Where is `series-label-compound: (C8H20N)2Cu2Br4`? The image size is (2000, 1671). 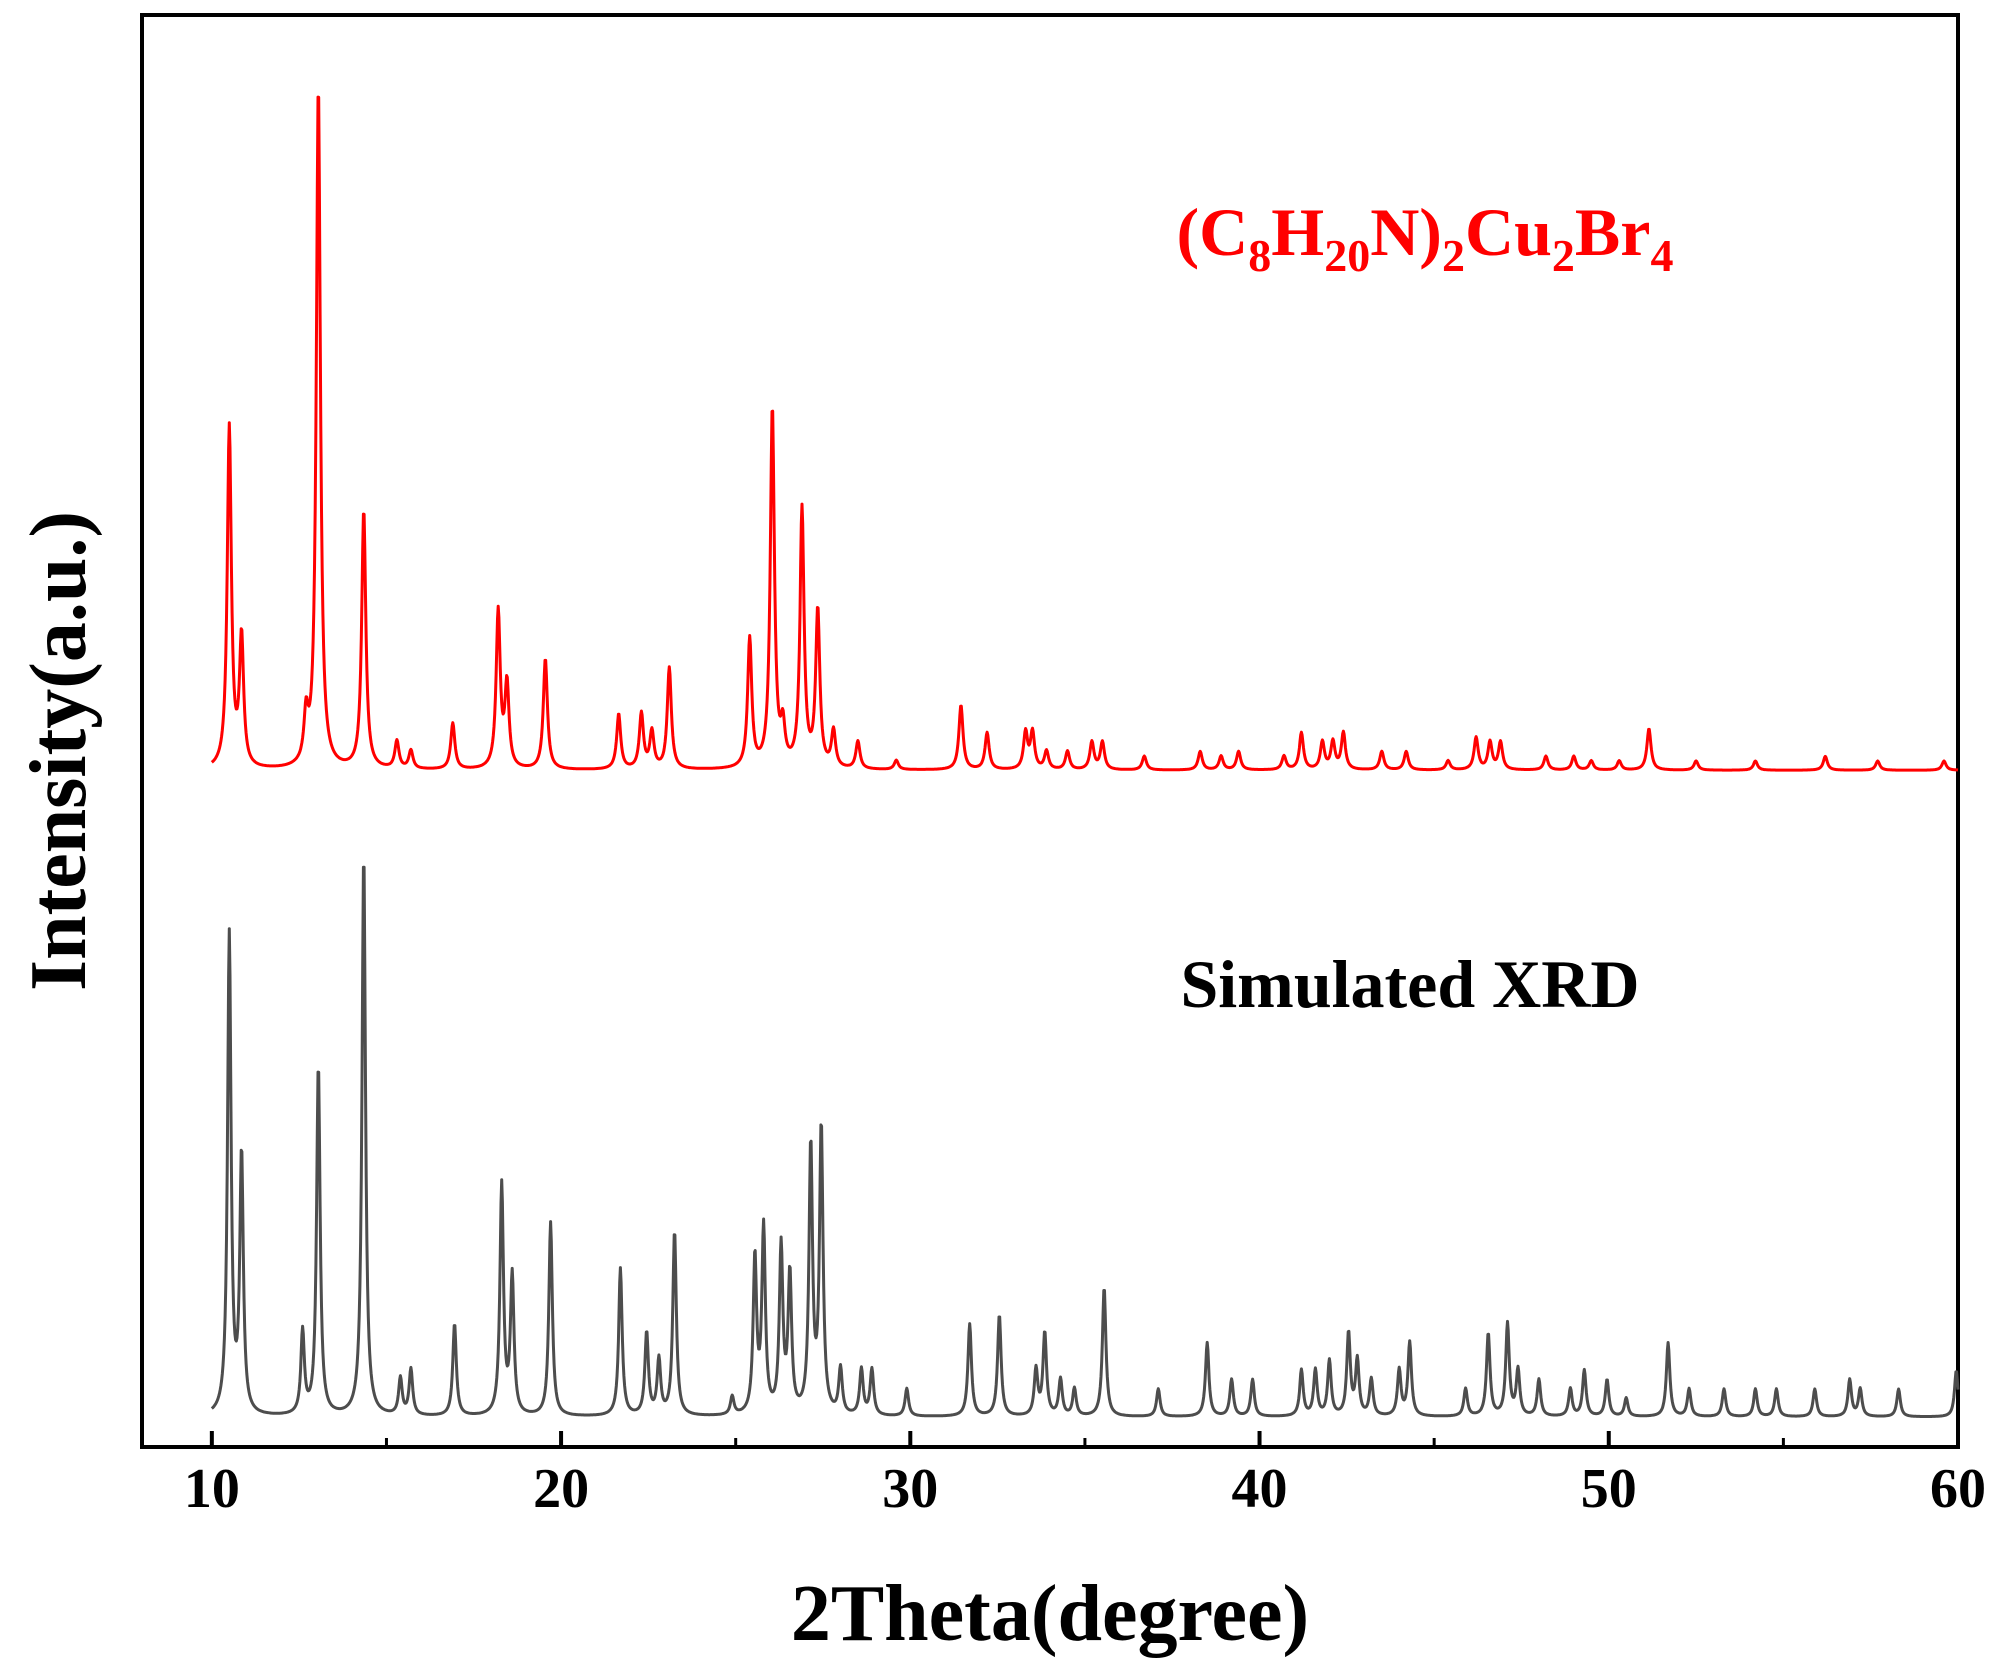
series-label-compound: (C8H20N)2Cu2Br4 is located at coordinates (1425, 237).